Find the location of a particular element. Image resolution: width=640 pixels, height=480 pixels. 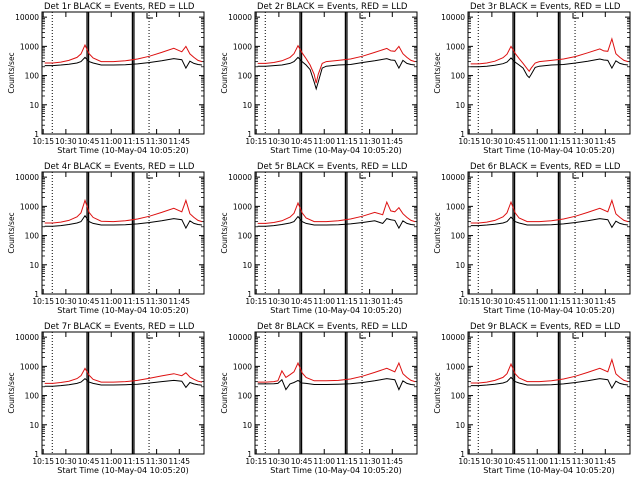

panel-title: Det 3r BLACK = Events, RED = LLD is located at coordinates (545, 7).